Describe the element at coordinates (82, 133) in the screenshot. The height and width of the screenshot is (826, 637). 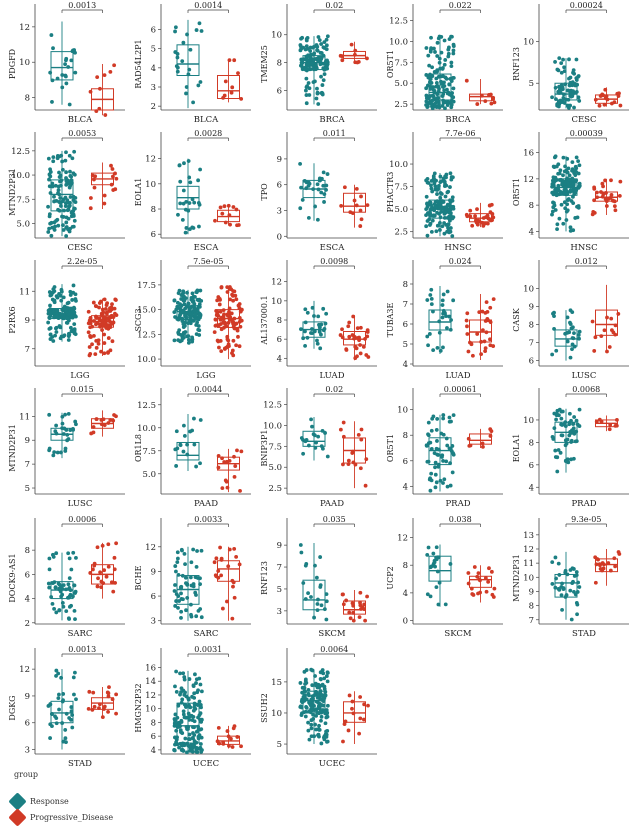
I see `p-value-label: 0.0053` at that location.